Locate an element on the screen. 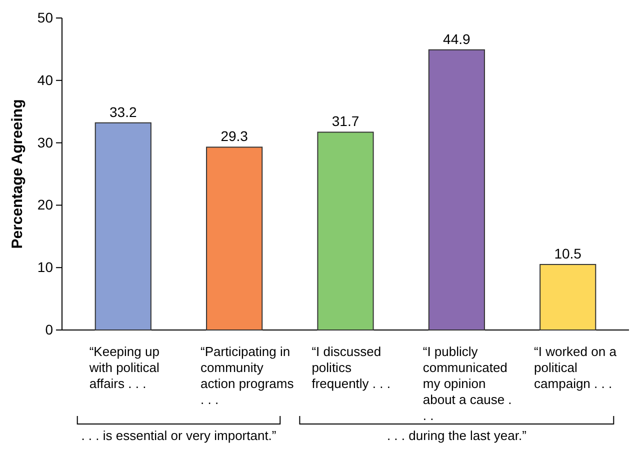 The image size is (637, 451). data-label: 44.9 is located at coordinates (457, 38).